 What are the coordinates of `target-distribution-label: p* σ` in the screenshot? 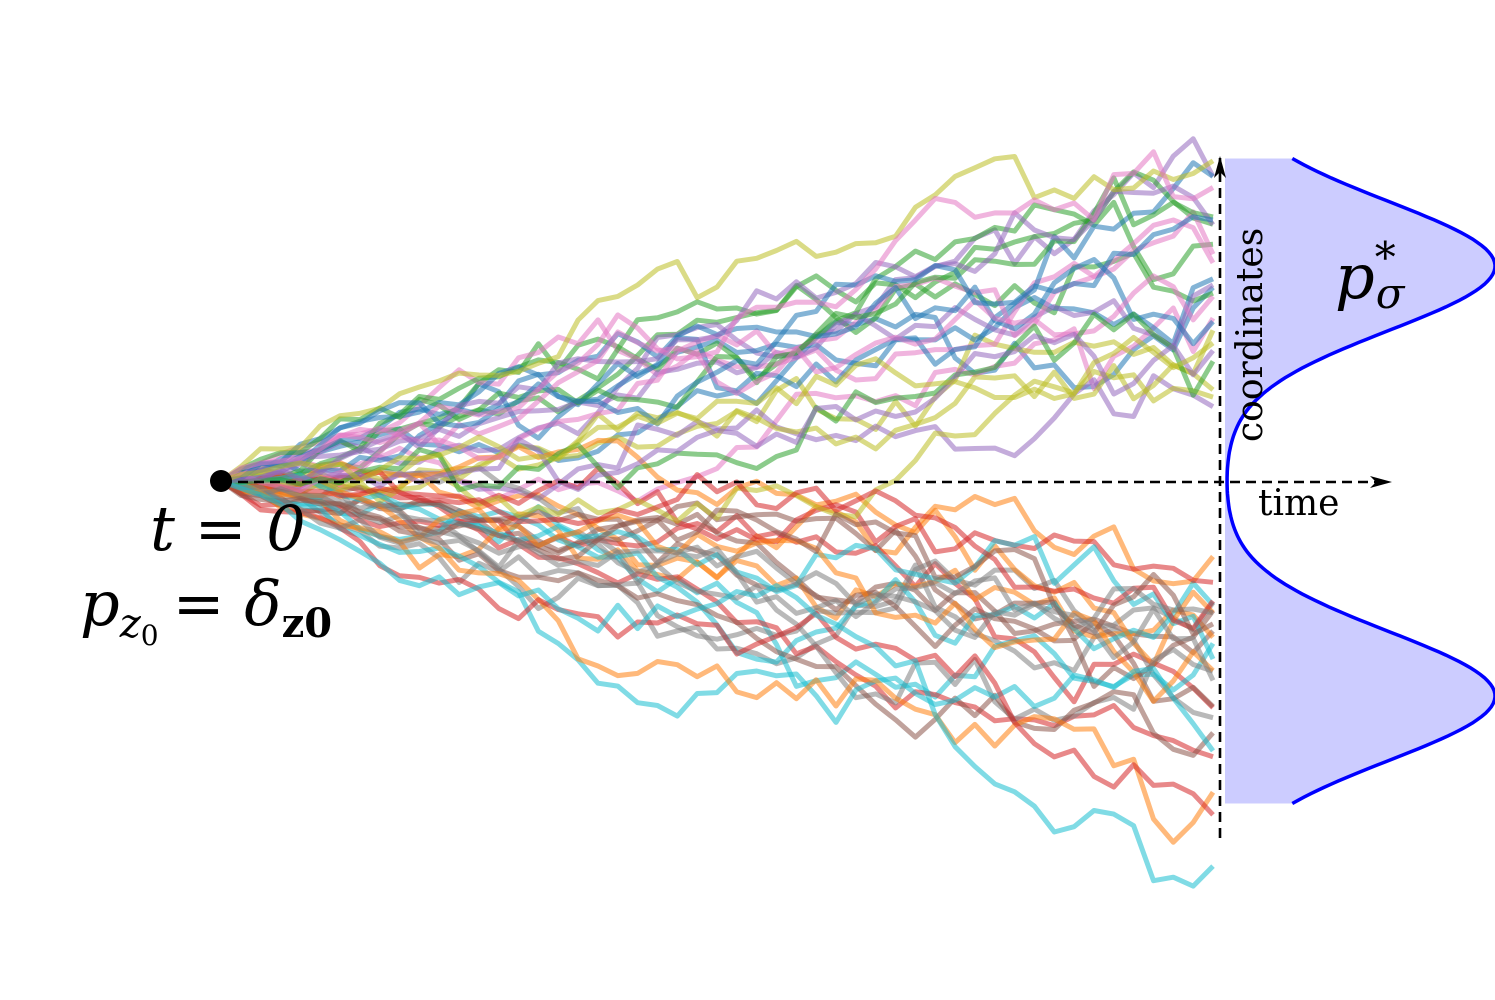 It's located at (1370, 275).